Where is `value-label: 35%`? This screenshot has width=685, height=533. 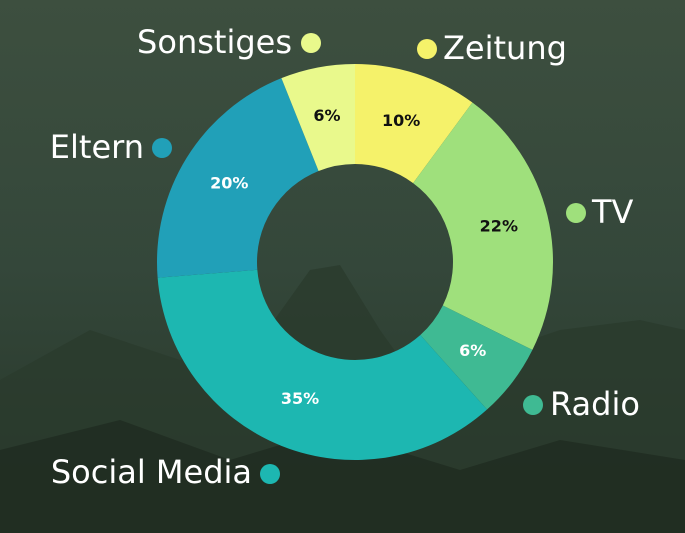 value-label: 35% is located at coordinates (300, 398).